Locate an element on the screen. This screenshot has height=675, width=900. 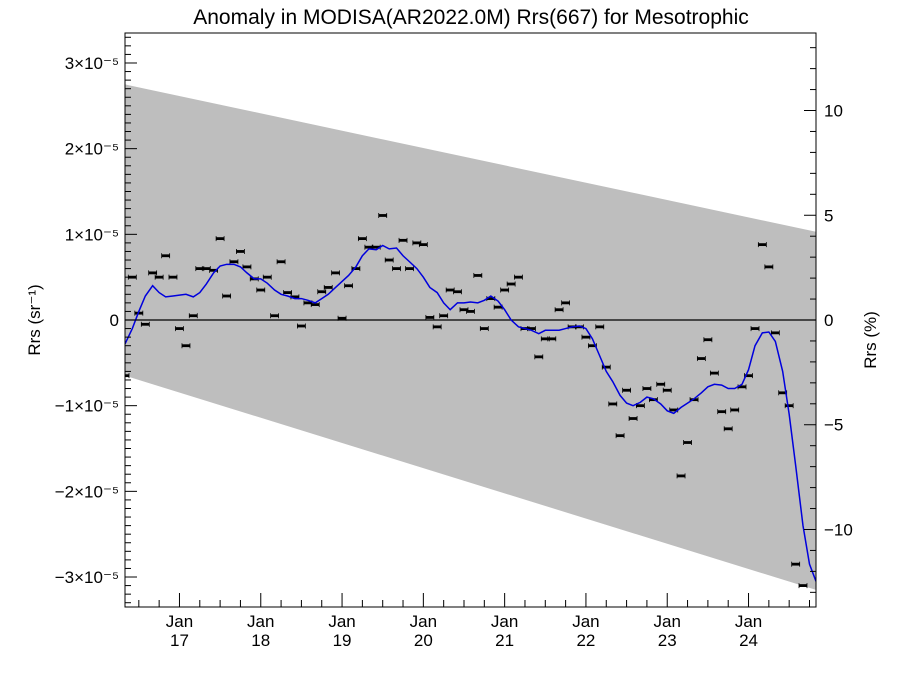
x-tick-year: 23 is located at coordinates (667, 640).